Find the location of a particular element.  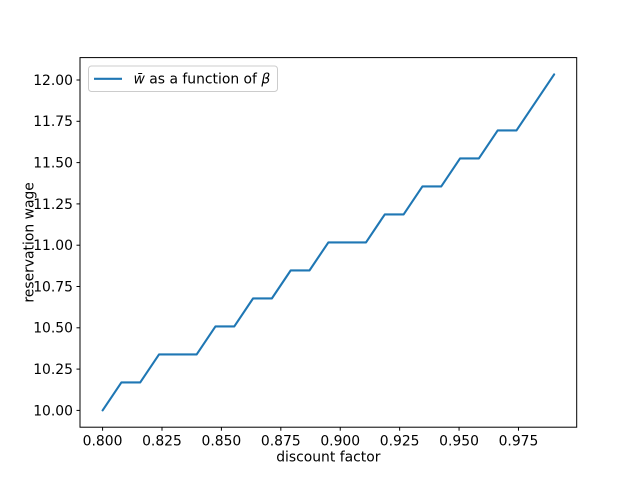

y-tick-label: 11.25 is located at coordinates (53, 205).